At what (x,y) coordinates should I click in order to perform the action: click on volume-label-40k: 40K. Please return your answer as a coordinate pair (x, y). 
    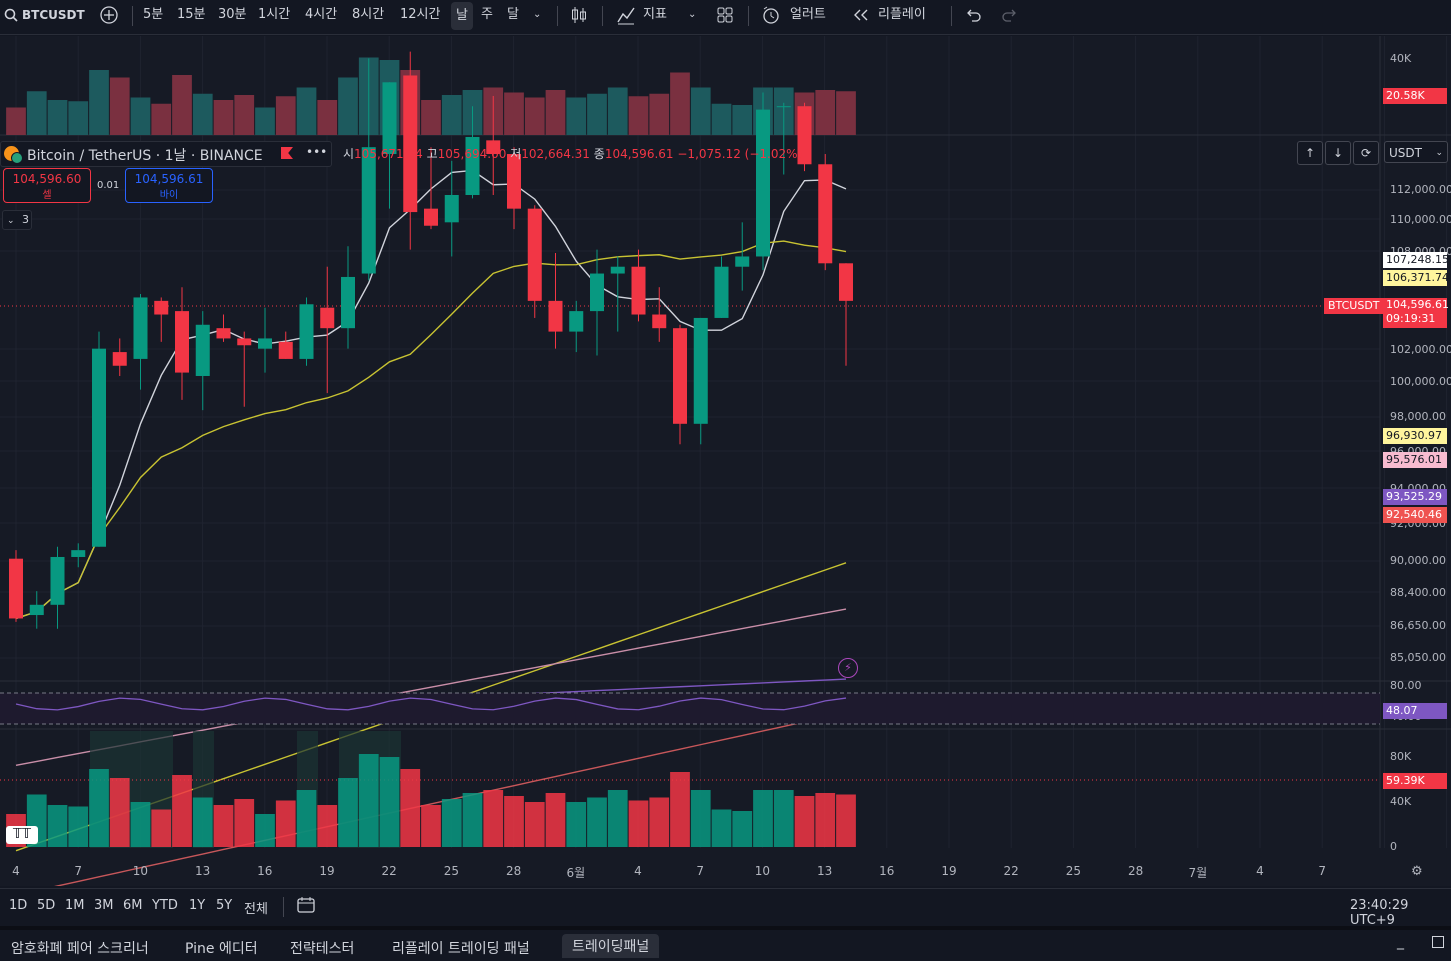
    Looking at the image, I should click on (1401, 801).